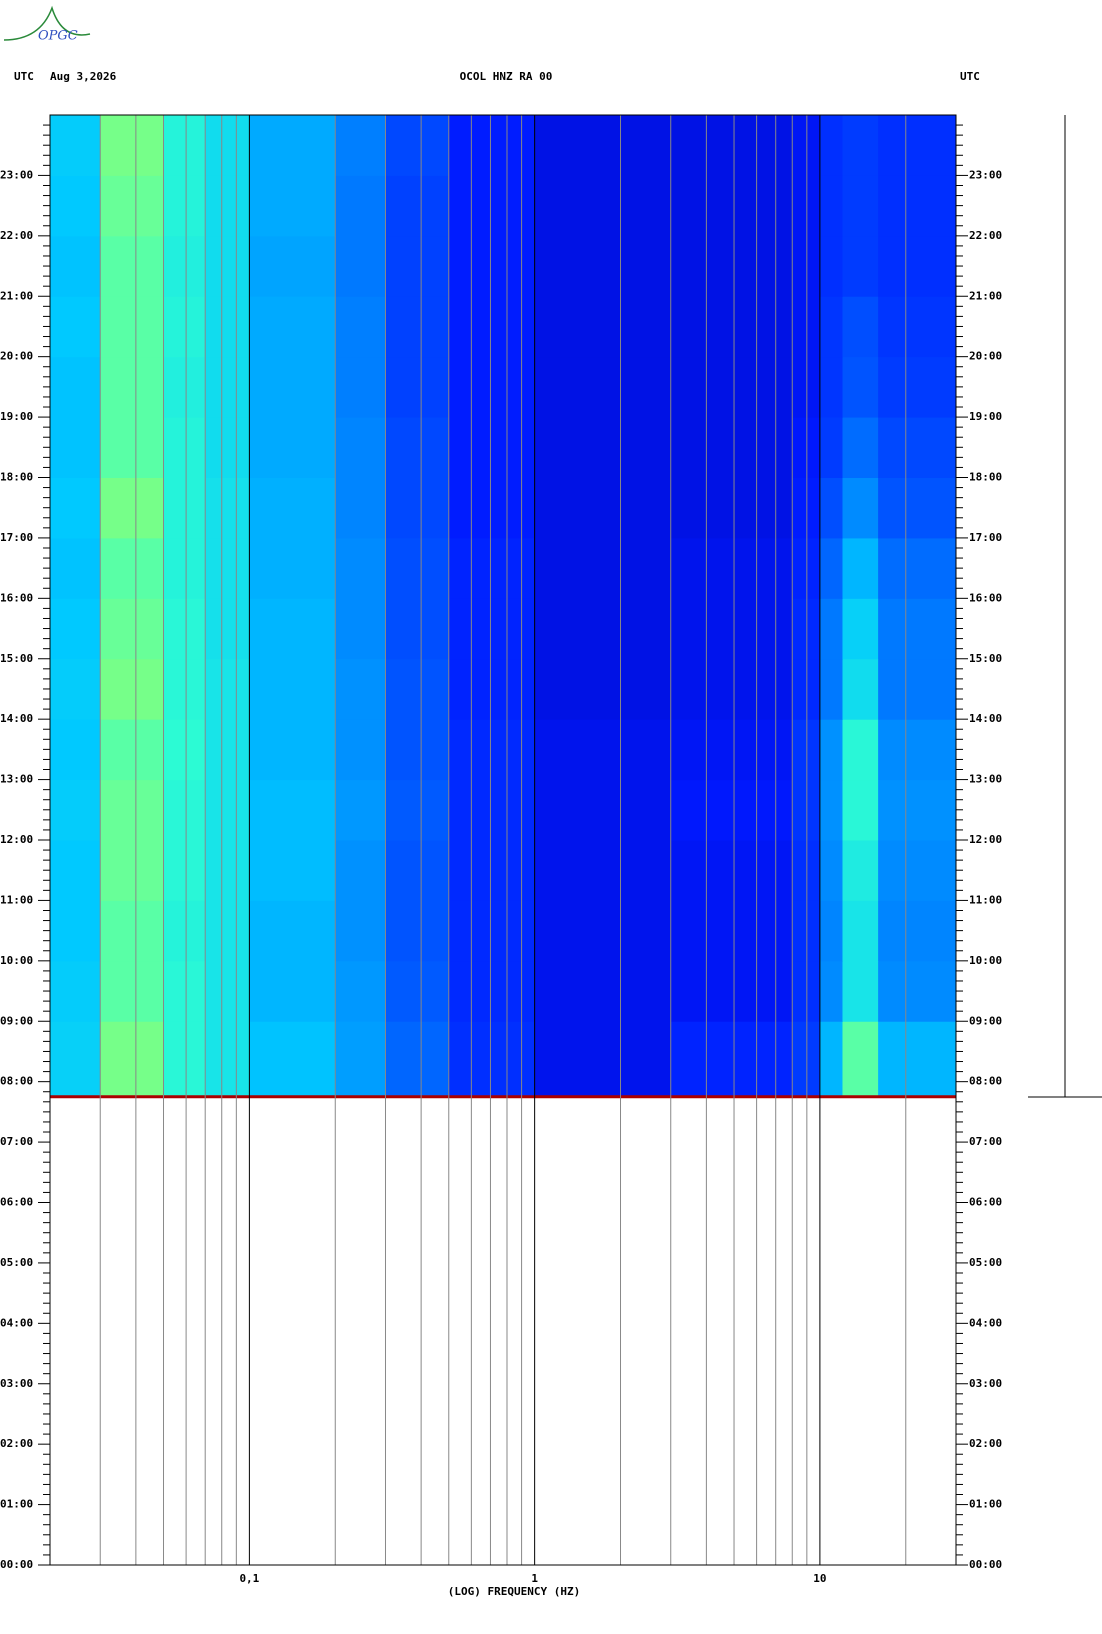 The height and width of the screenshot is (1634, 1102). Describe the element at coordinates (985, 779) in the screenshot. I see `y-tick-label: 13:00` at that location.